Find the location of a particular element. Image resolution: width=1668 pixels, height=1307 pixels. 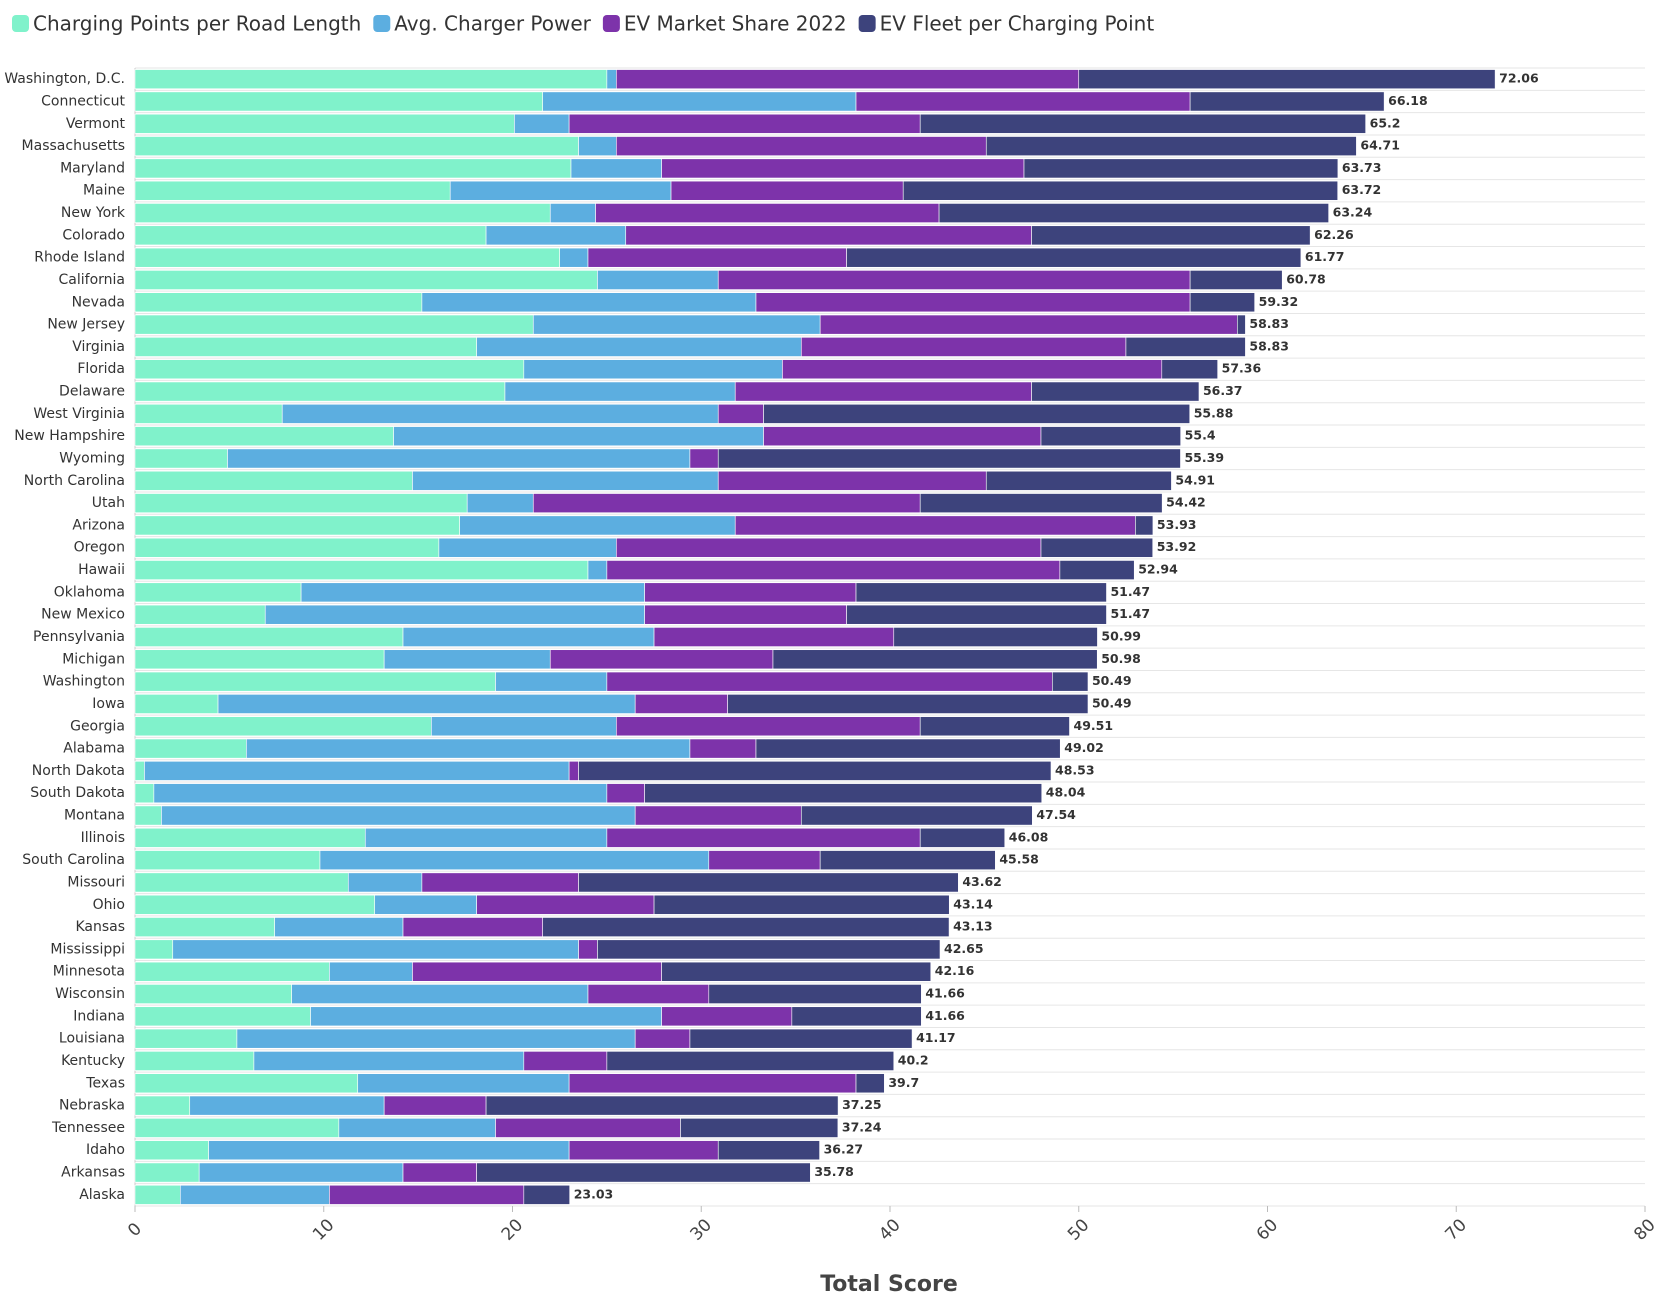

y-tick-label: Oregon is located at coordinates (99, 548).